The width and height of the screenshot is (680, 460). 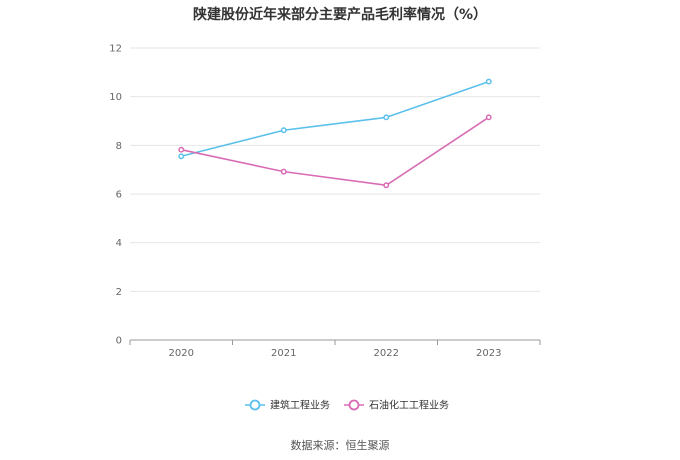 I want to click on x-tick-label: 2023, so click(x=488, y=353).